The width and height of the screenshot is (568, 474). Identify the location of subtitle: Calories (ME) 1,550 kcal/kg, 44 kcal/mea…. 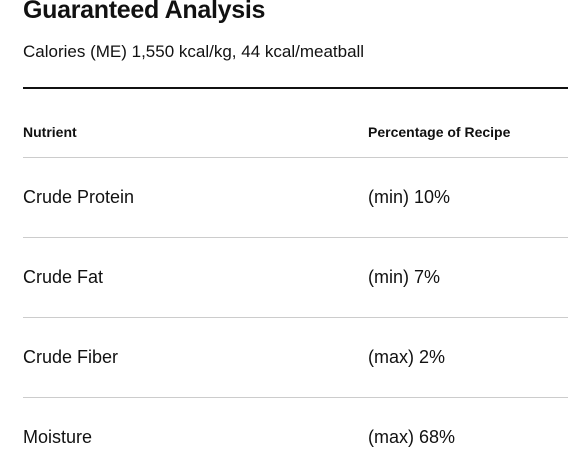
(194, 51).